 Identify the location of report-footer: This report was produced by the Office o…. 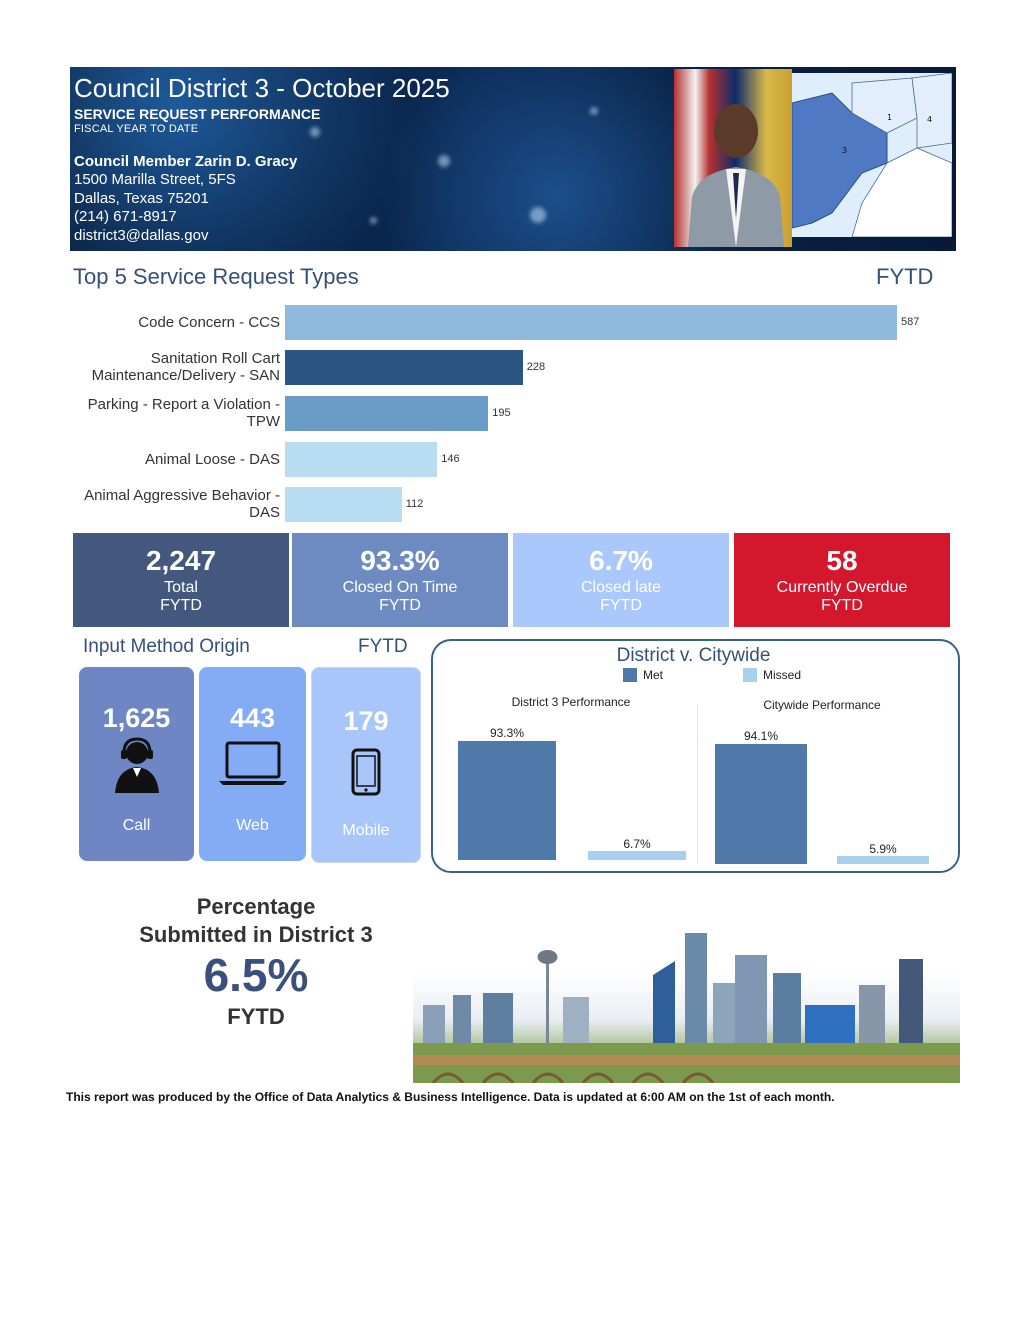
(450, 1097).